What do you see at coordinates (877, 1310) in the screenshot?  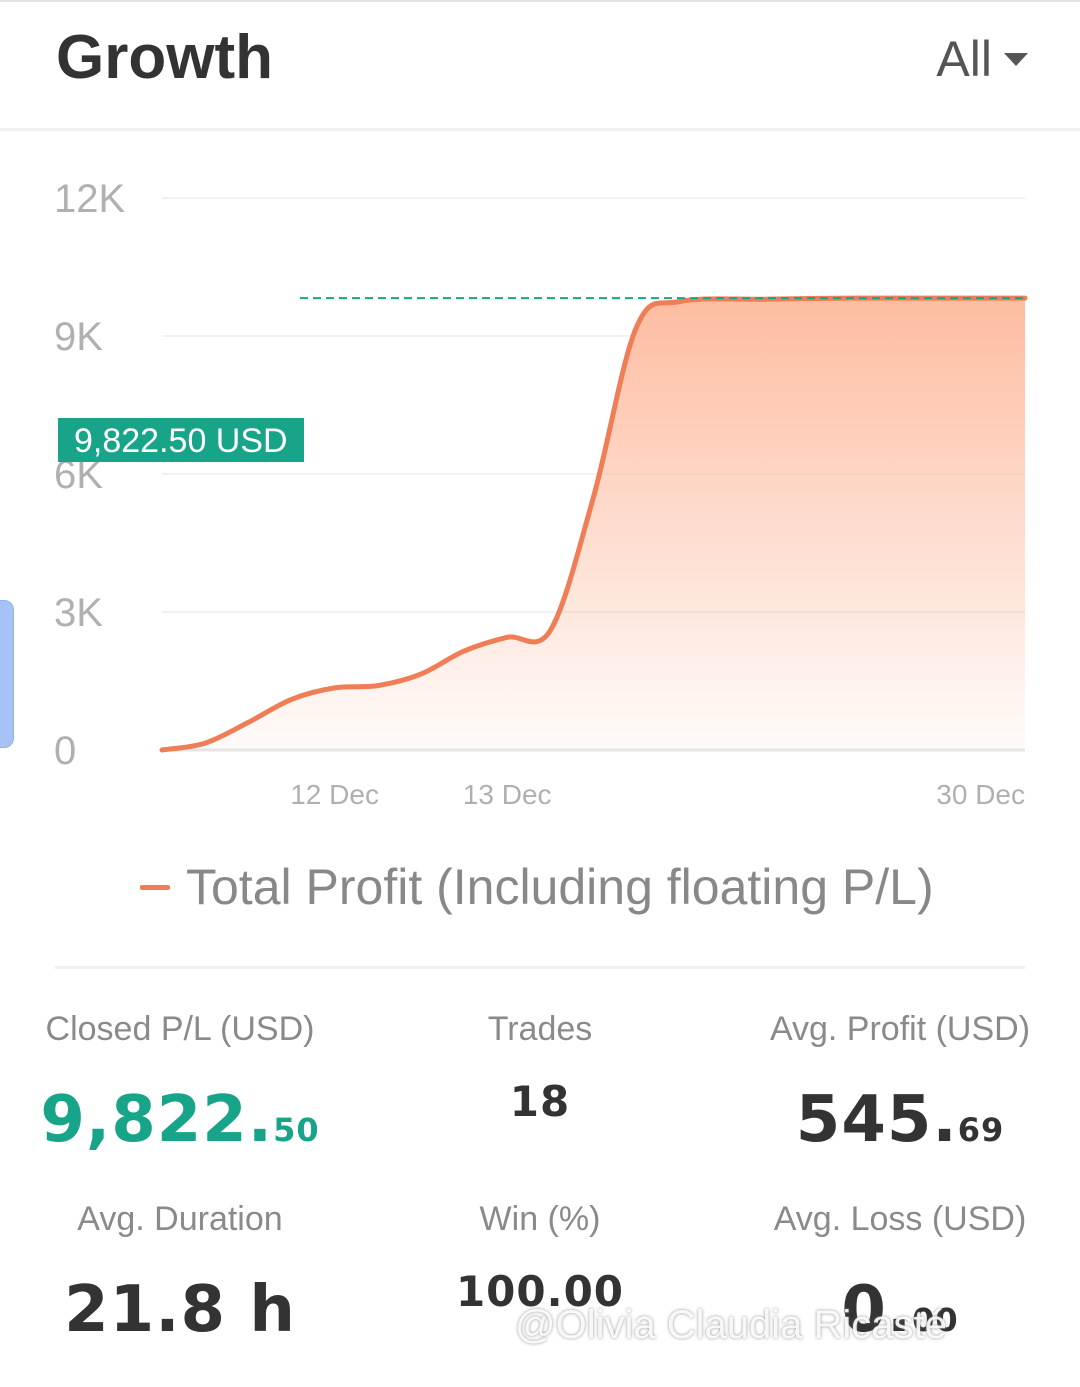 I see `avg-loss-int: 0.` at bounding box center [877, 1310].